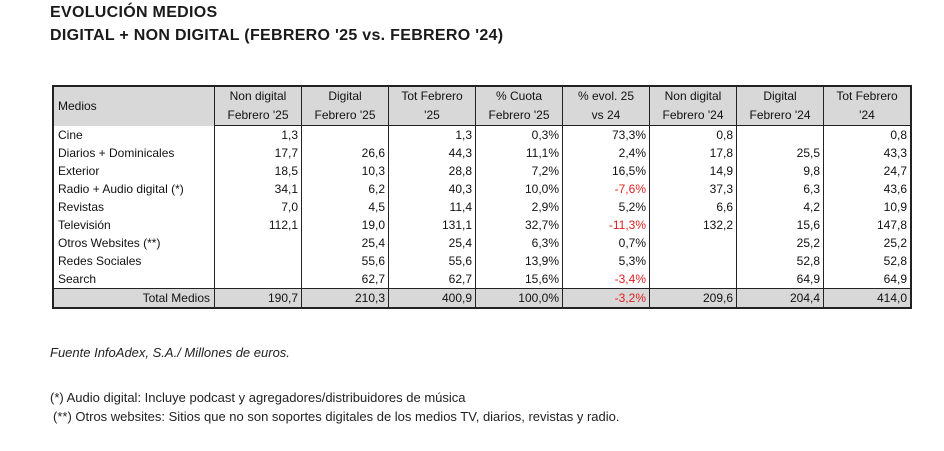 This screenshot has width=944, height=451. What do you see at coordinates (867, 134) in the screenshot?
I see `value-cell: 0,8` at bounding box center [867, 134].